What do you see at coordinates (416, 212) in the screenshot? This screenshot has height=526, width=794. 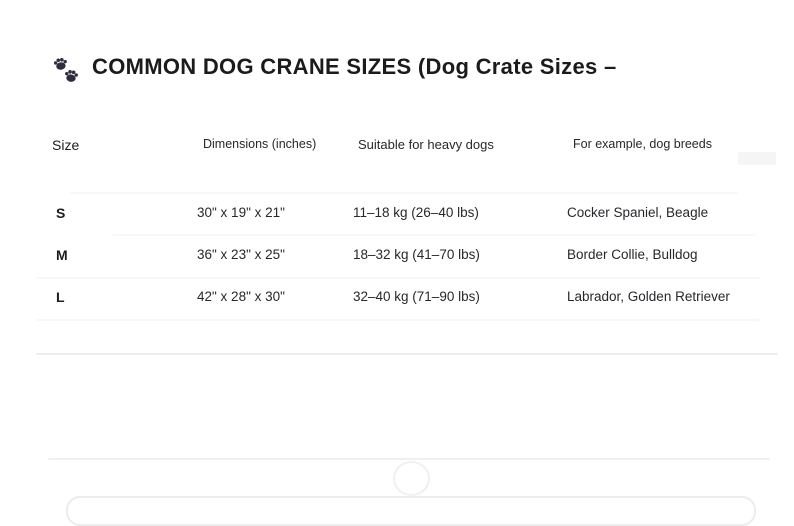 I see `cell-weight: 11–18 kg (26–40 lbs)` at bounding box center [416, 212].